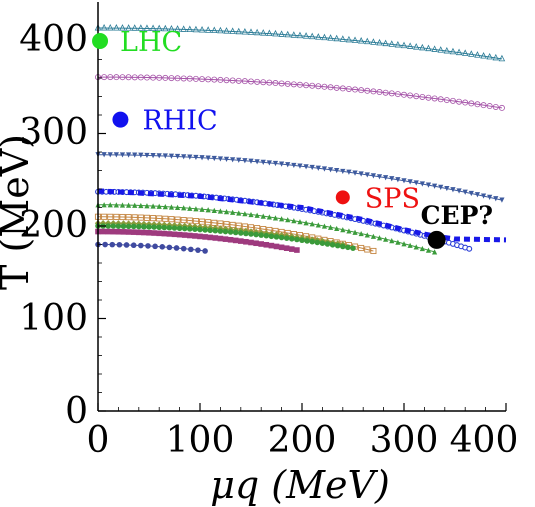 This screenshot has height=507, width=535. What do you see at coordinates (53, 39) in the screenshot?
I see `y-tick-label: 400` at bounding box center [53, 39].